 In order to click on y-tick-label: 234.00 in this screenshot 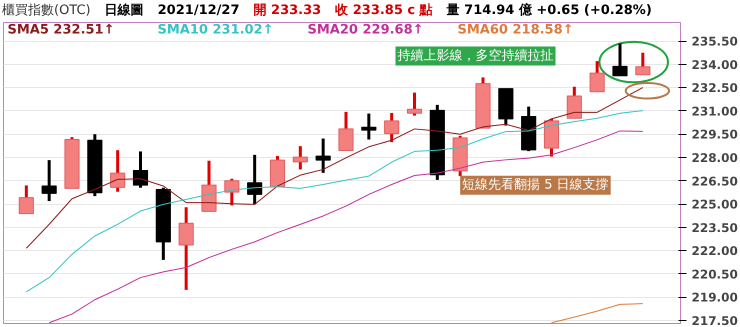, I will do `click(715, 65)`.